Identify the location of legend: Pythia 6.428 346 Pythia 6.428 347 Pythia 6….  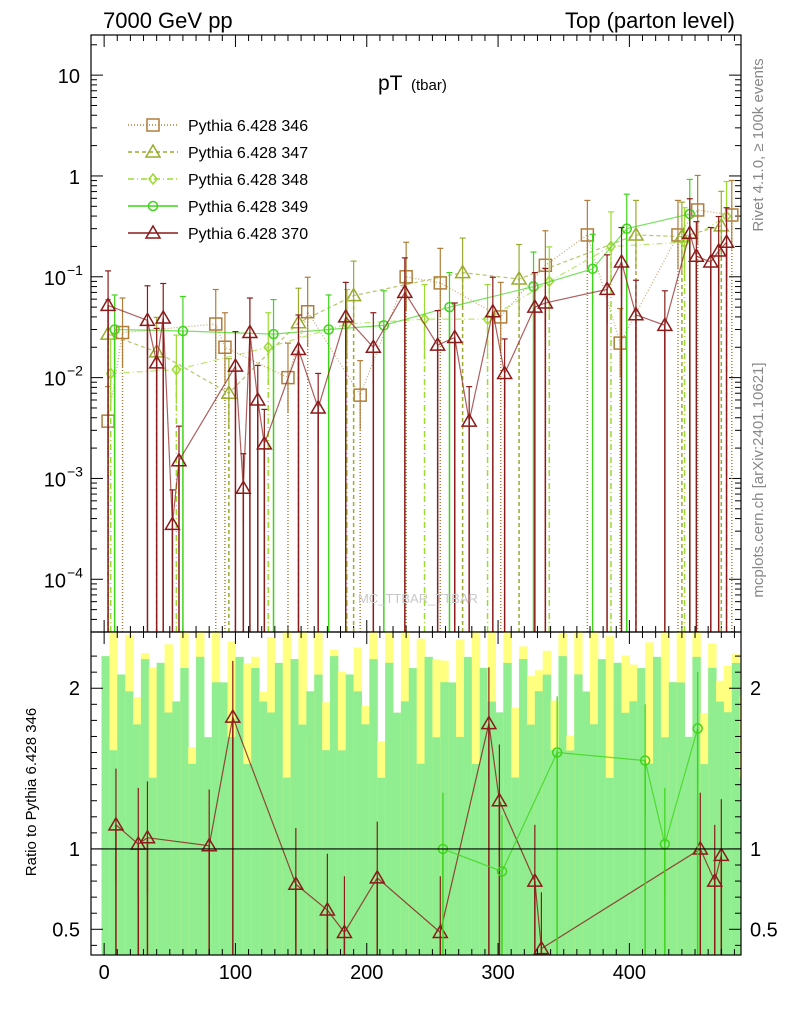
(218, 180).